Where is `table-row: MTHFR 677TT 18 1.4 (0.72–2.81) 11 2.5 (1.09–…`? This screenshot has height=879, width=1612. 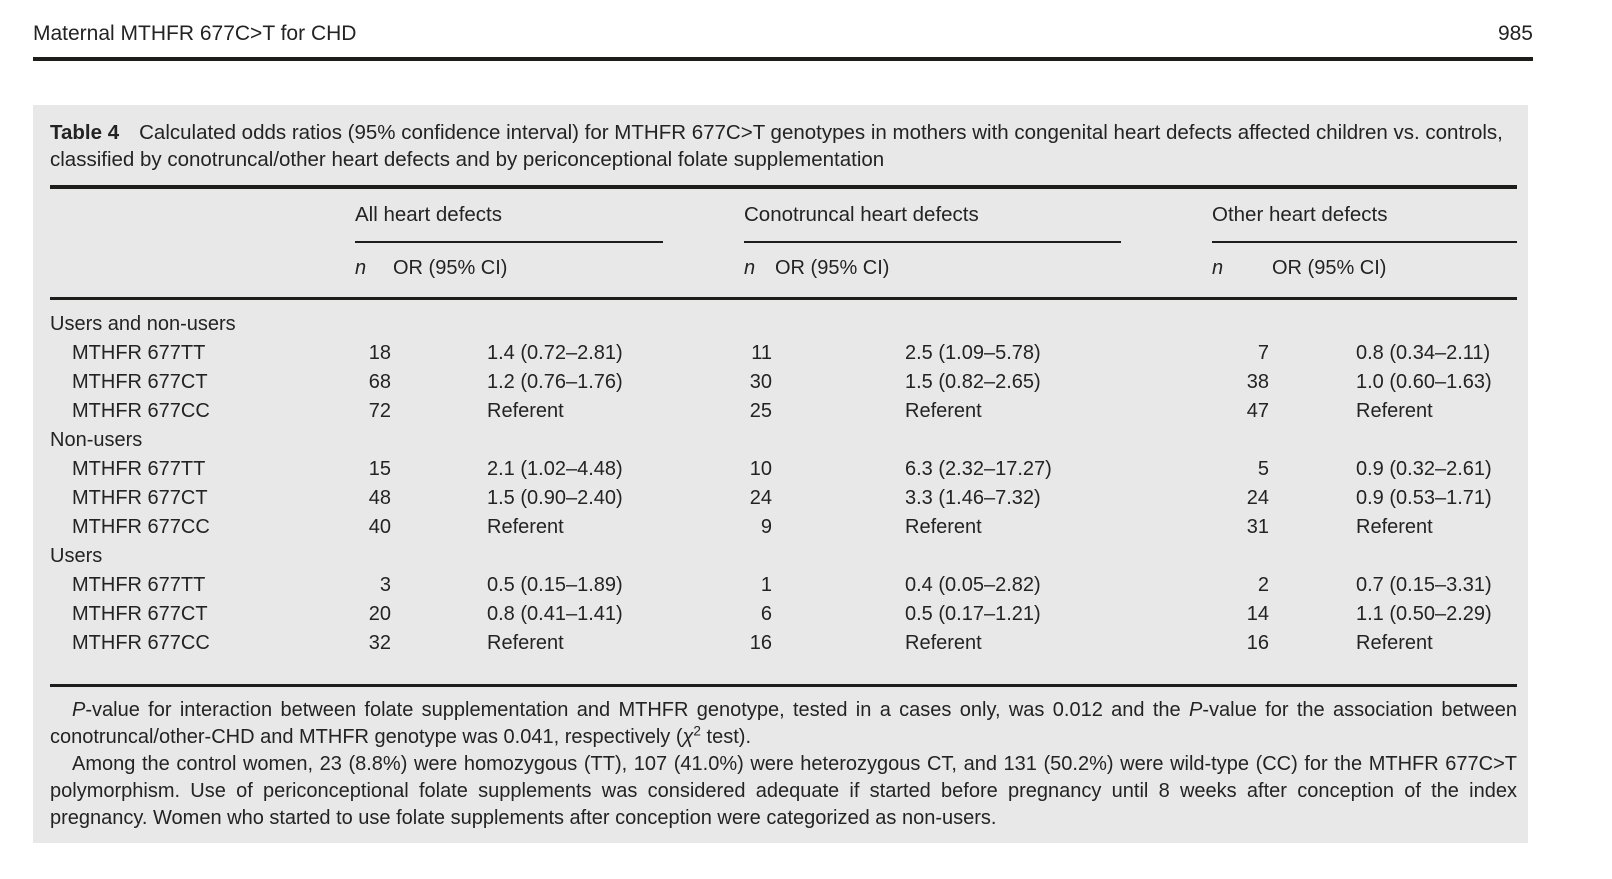 table-row: MTHFR 677TT 18 1.4 (0.72–2.81) 11 2.5 (1.09–… is located at coordinates (783, 353).